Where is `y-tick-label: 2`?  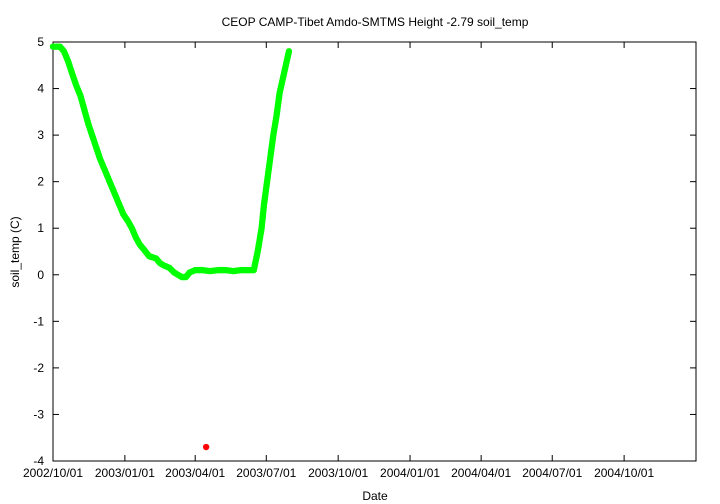
y-tick-label: 2 is located at coordinates (40, 182).